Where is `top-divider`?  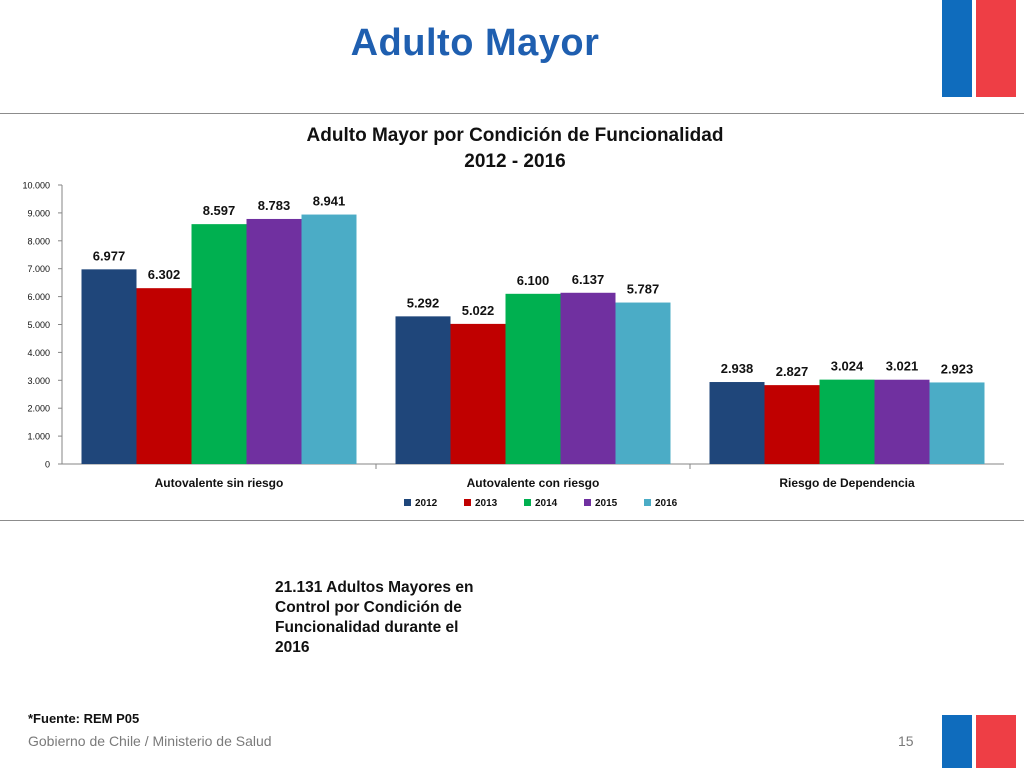 top-divider is located at coordinates (512, 113).